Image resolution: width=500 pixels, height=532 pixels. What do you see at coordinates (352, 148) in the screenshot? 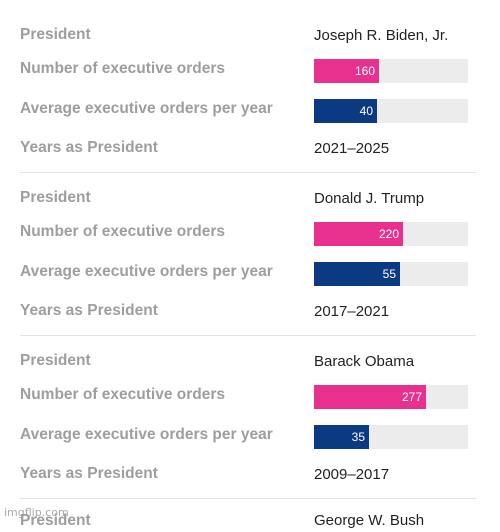
I see `years-value: 2021–2025` at bounding box center [352, 148].